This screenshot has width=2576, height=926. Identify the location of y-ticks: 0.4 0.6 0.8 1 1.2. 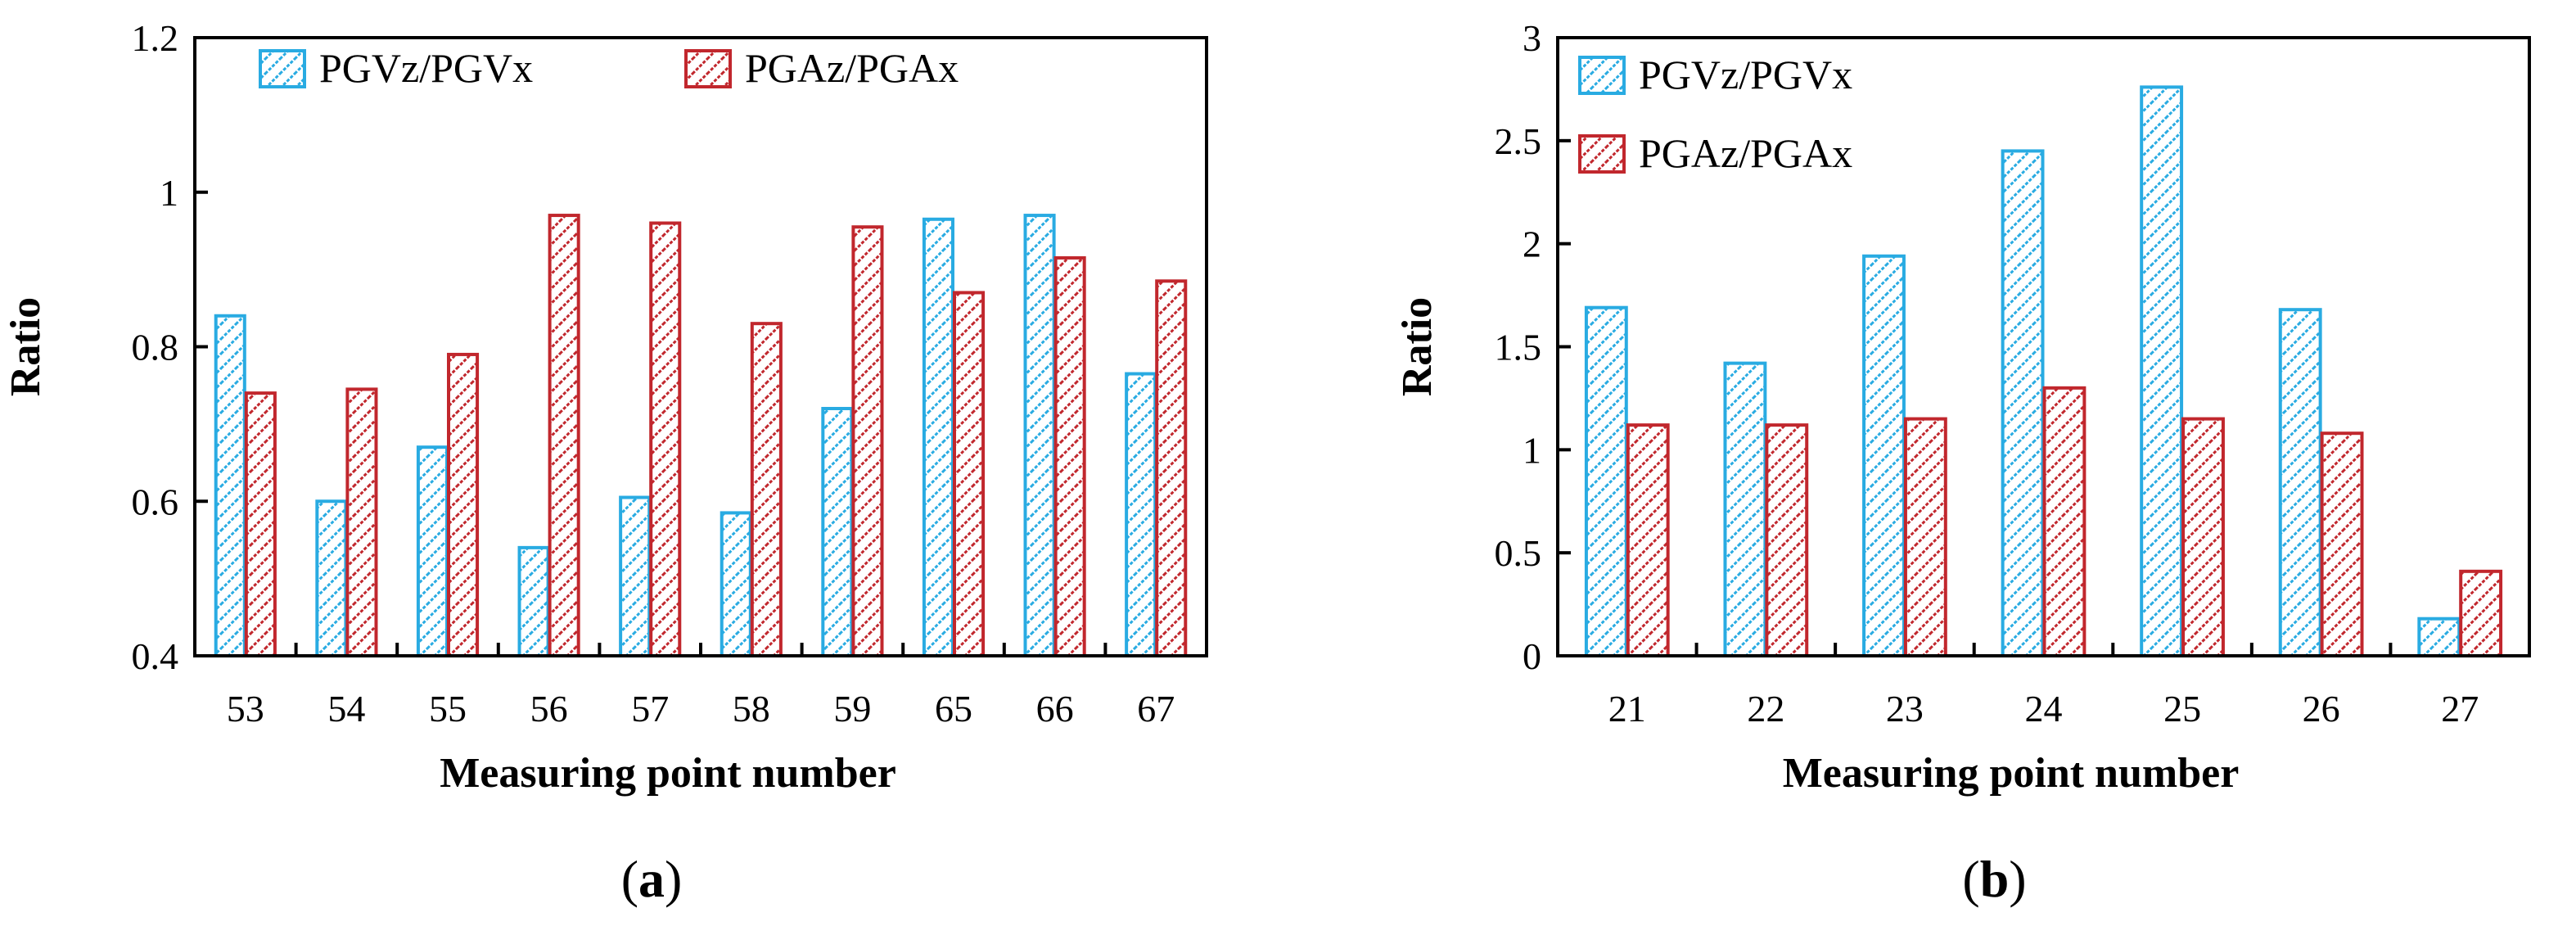
(170, 347).